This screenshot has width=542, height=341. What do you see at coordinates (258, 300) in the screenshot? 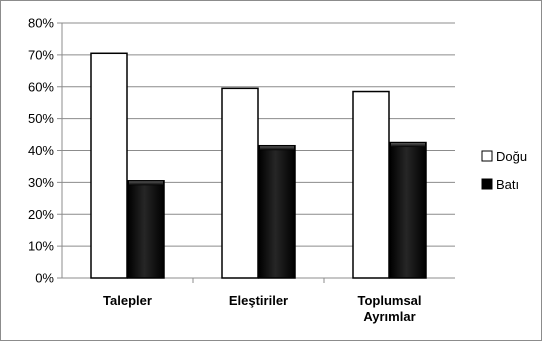
I see `x-category-label: Eleştiriler` at bounding box center [258, 300].